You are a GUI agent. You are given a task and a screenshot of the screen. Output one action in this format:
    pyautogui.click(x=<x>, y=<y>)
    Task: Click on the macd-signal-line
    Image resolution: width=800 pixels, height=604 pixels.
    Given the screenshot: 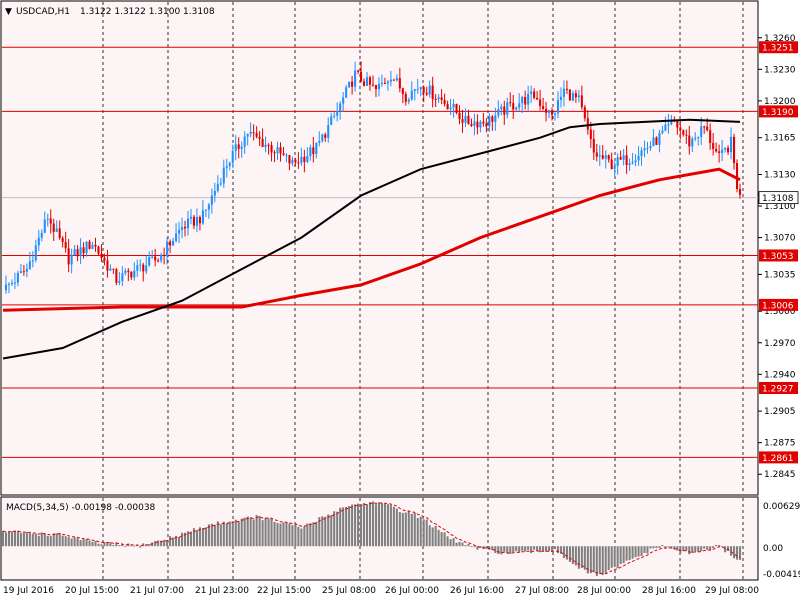 What is the action you would take?
    pyautogui.click(x=371, y=538)
    